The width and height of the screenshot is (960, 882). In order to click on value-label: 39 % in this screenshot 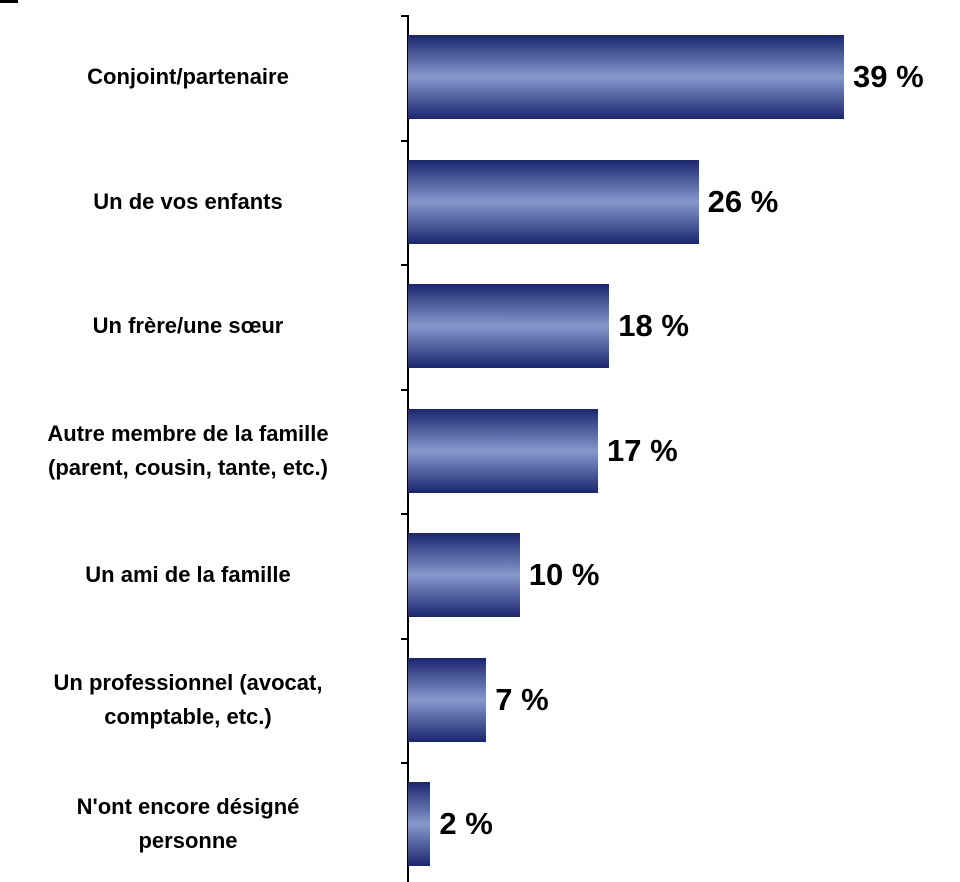, I will do `click(888, 77)`.